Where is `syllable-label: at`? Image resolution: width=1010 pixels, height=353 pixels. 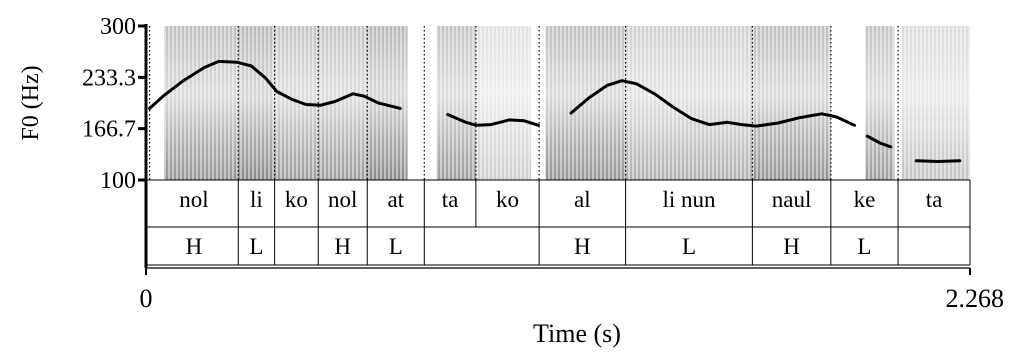 syllable-label: at is located at coordinates (395, 199).